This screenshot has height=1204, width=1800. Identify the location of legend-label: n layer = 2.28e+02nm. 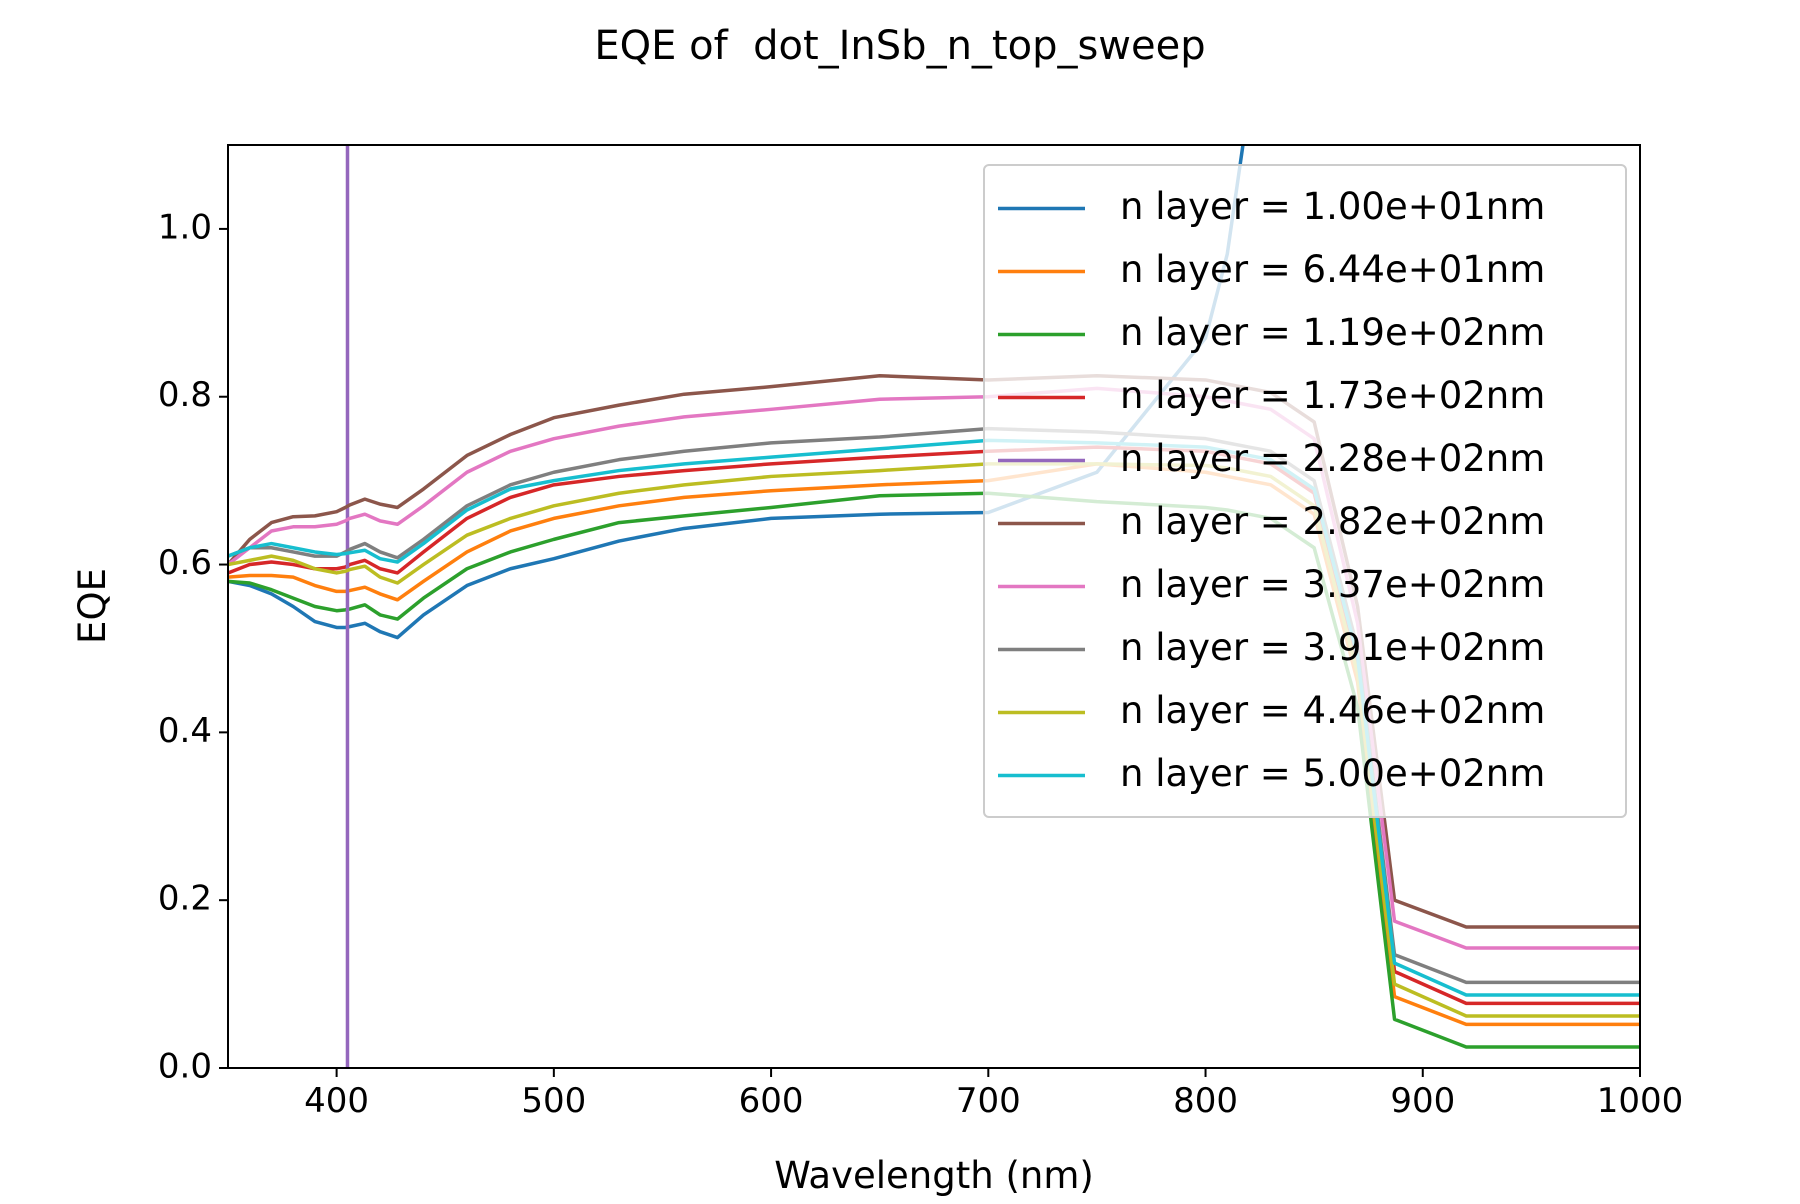
(1332, 458).